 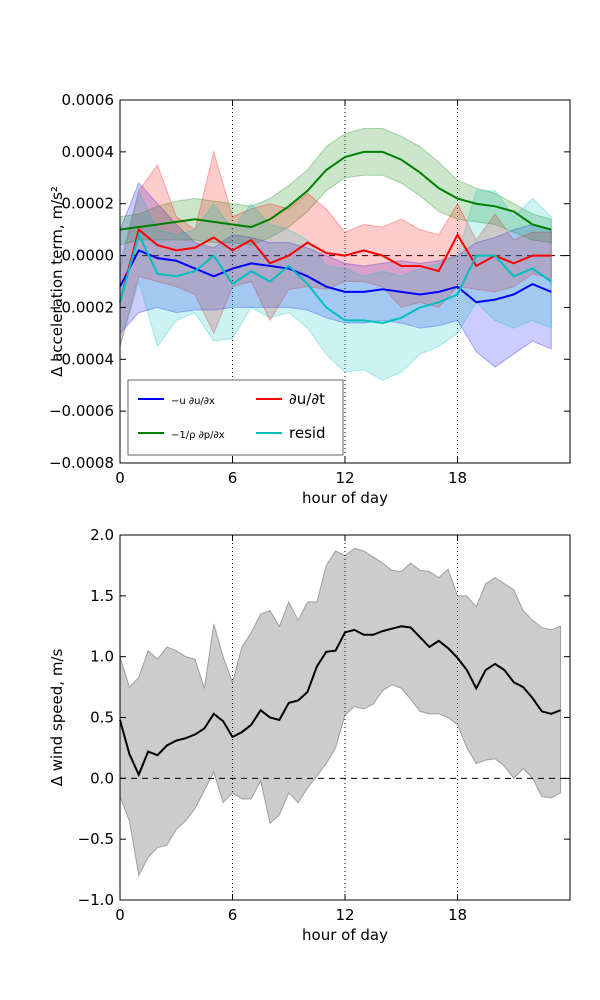 I want to click on y-tick-label: −0.0008, so click(x=81, y=463).